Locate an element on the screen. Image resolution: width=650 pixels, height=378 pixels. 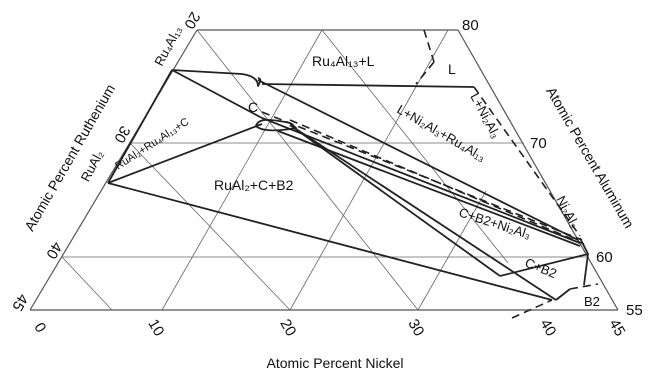
region-label-l: L is located at coordinates (452, 69).